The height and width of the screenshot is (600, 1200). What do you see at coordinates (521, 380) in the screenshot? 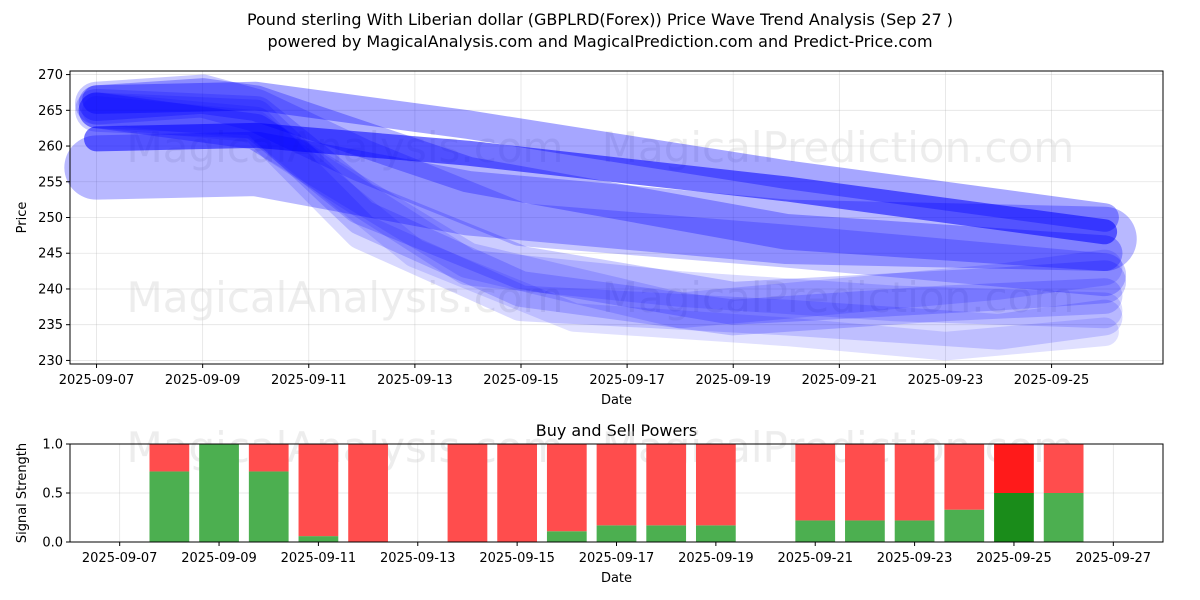
I see `price-x-tick-label: 2025-09-15` at bounding box center [521, 380].